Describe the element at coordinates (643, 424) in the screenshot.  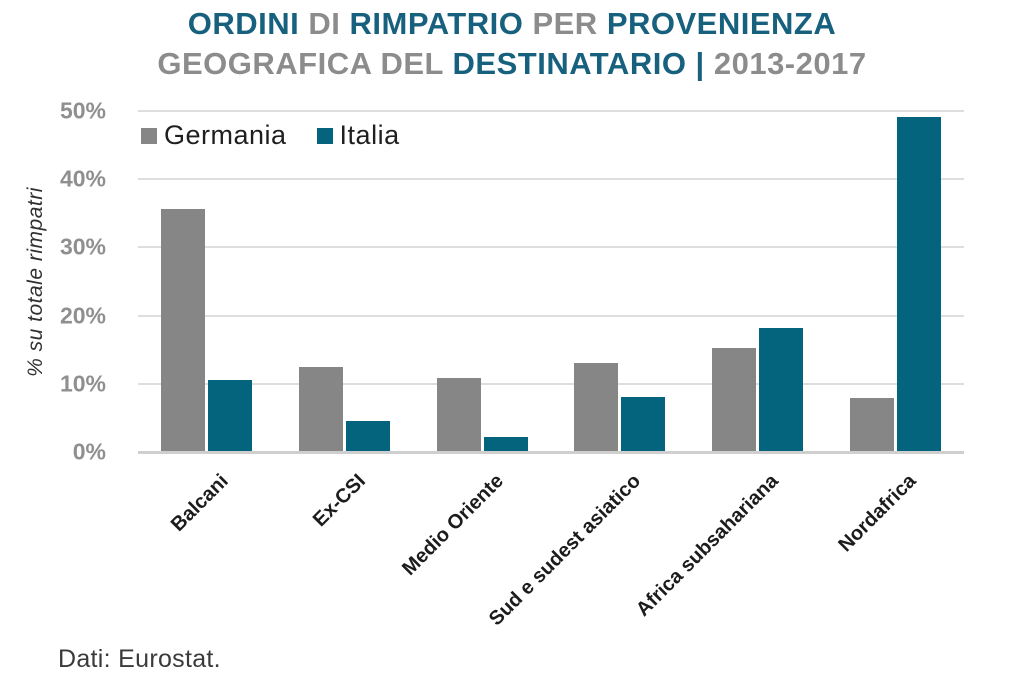
I see `bar-italia-sud-e-sudest-asiatico` at that location.